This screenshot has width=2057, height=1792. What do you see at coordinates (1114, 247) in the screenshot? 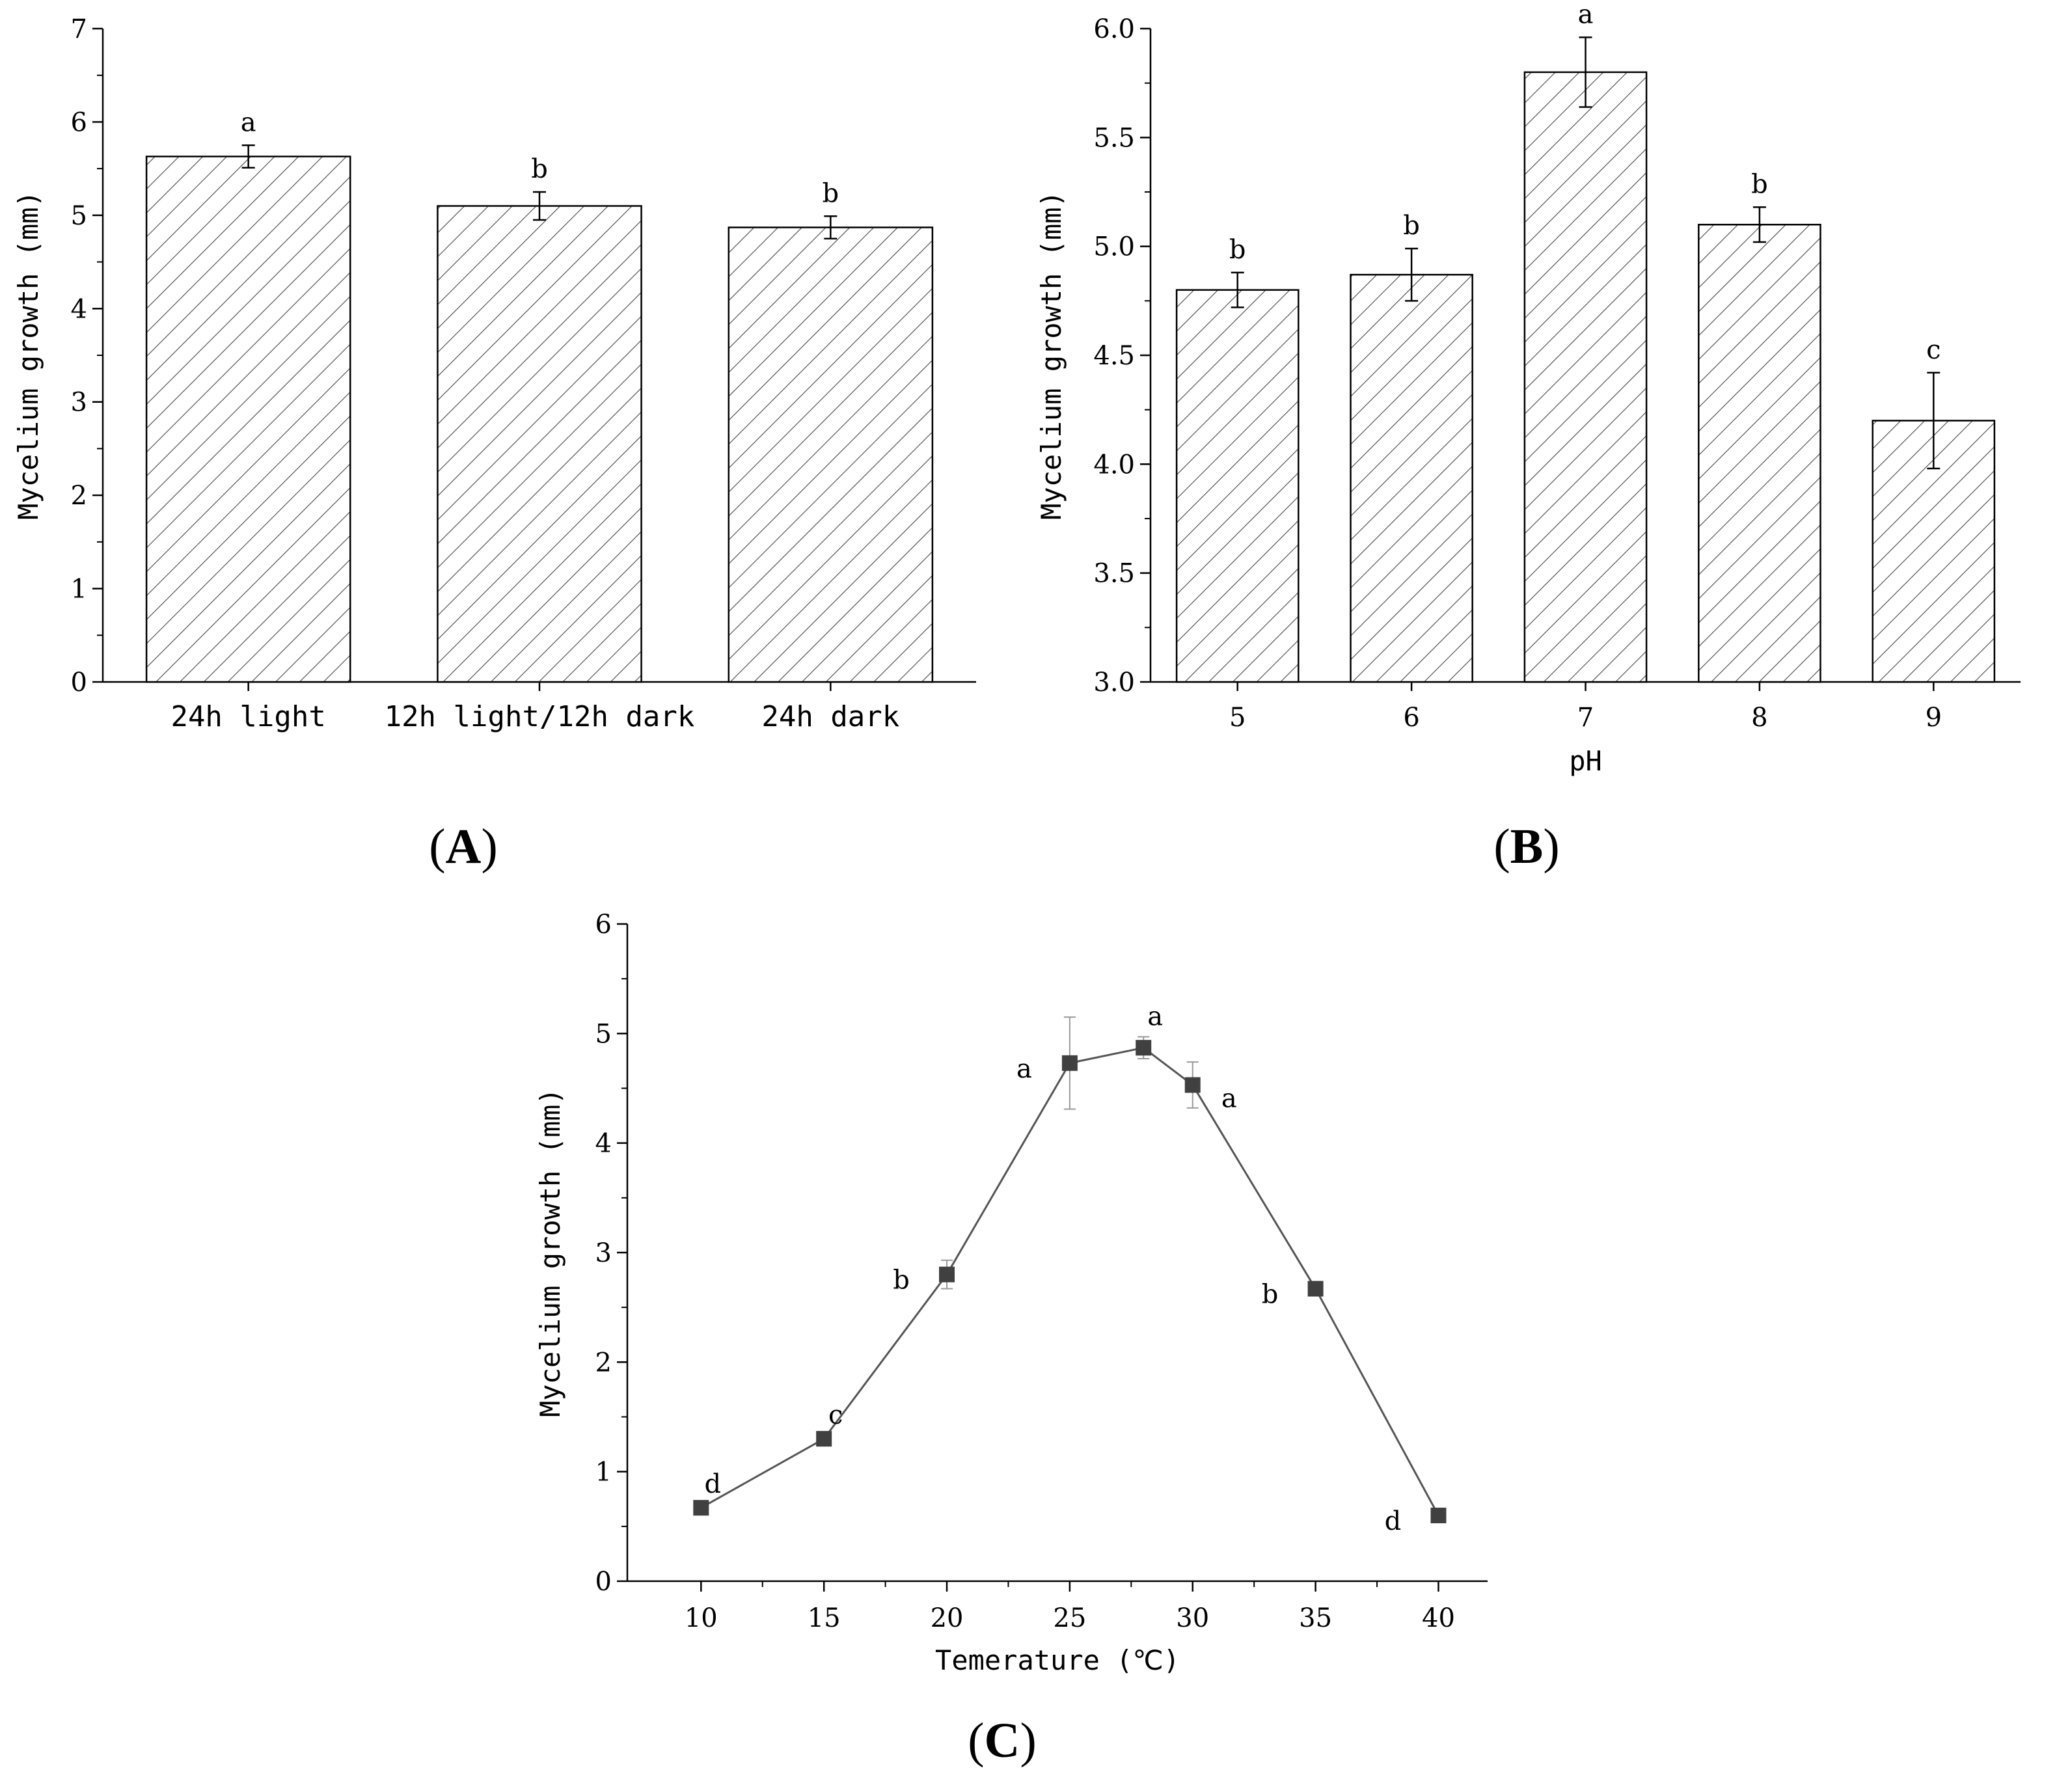
I see `y-tick-label: 5.0` at bounding box center [1114, 247].